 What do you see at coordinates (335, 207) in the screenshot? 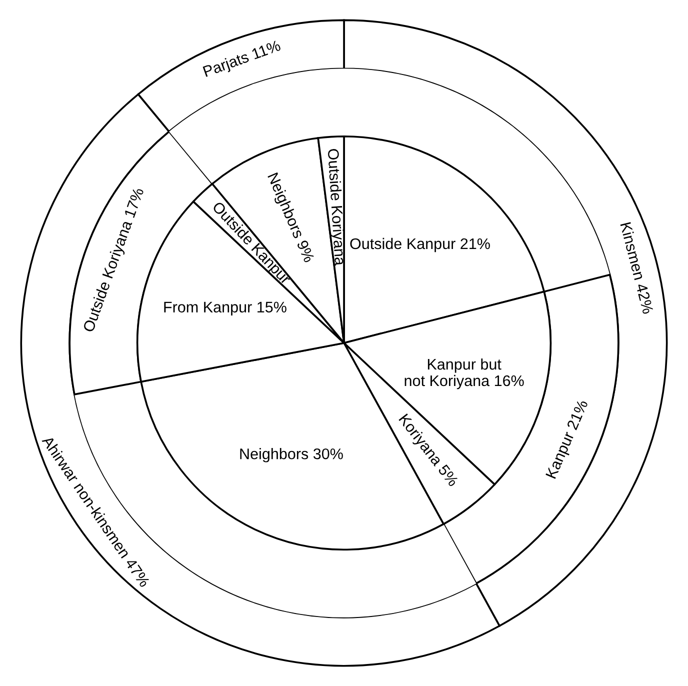
I see `data-label: Outside Koriyana` at bounding box center [335, 207].